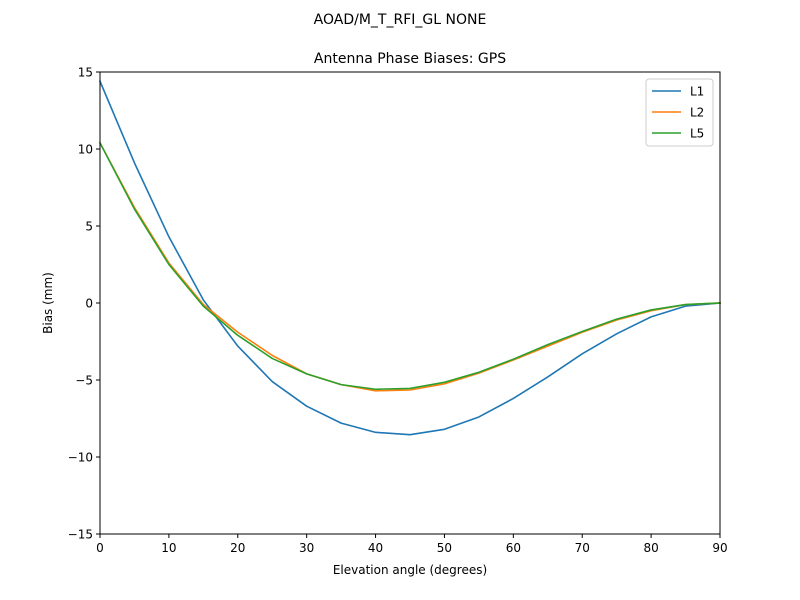 The image size is (800, 600). What do you see at coordinates (89, 304) in the screenshot?
I see `y-tick-label: 0` at bounding box center [89, 304].